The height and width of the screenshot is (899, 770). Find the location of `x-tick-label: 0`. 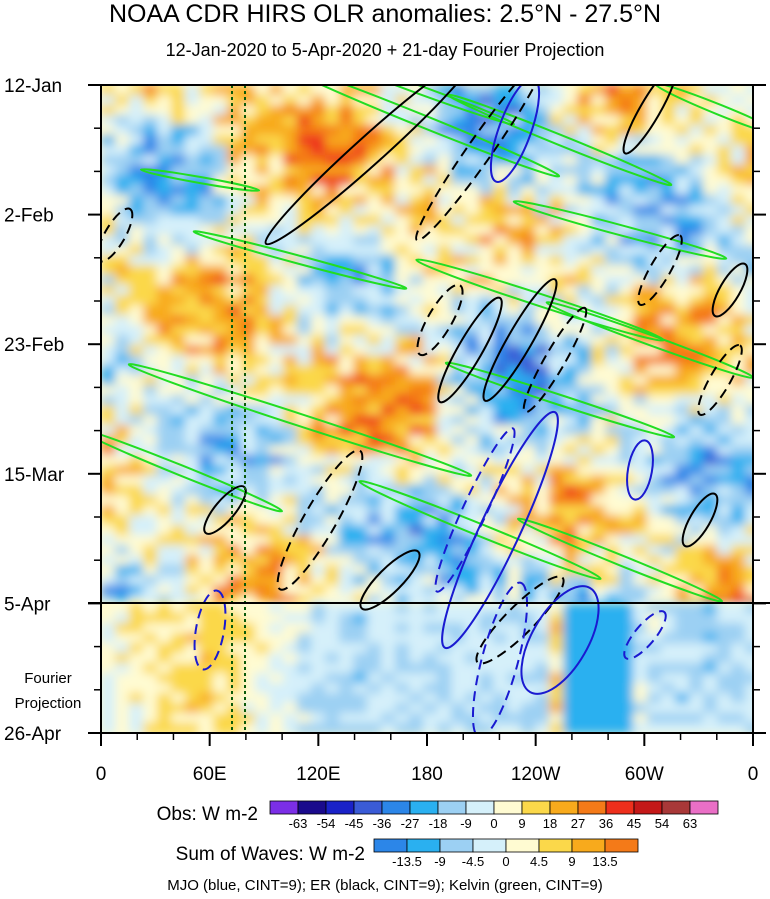

x-tick-label: 0 is located at coordinates (753, 774).